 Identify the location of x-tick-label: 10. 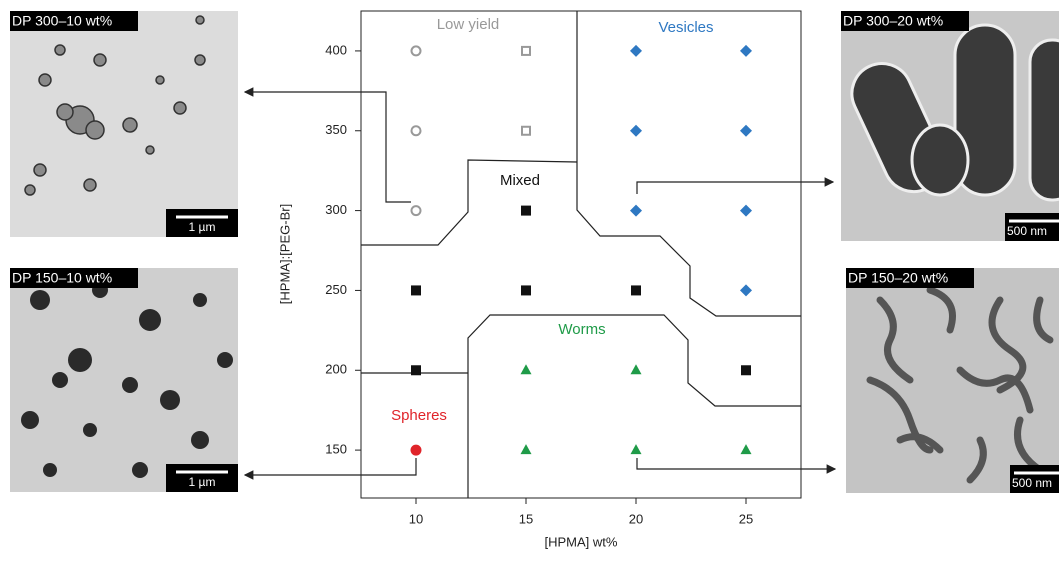
(416, 518).